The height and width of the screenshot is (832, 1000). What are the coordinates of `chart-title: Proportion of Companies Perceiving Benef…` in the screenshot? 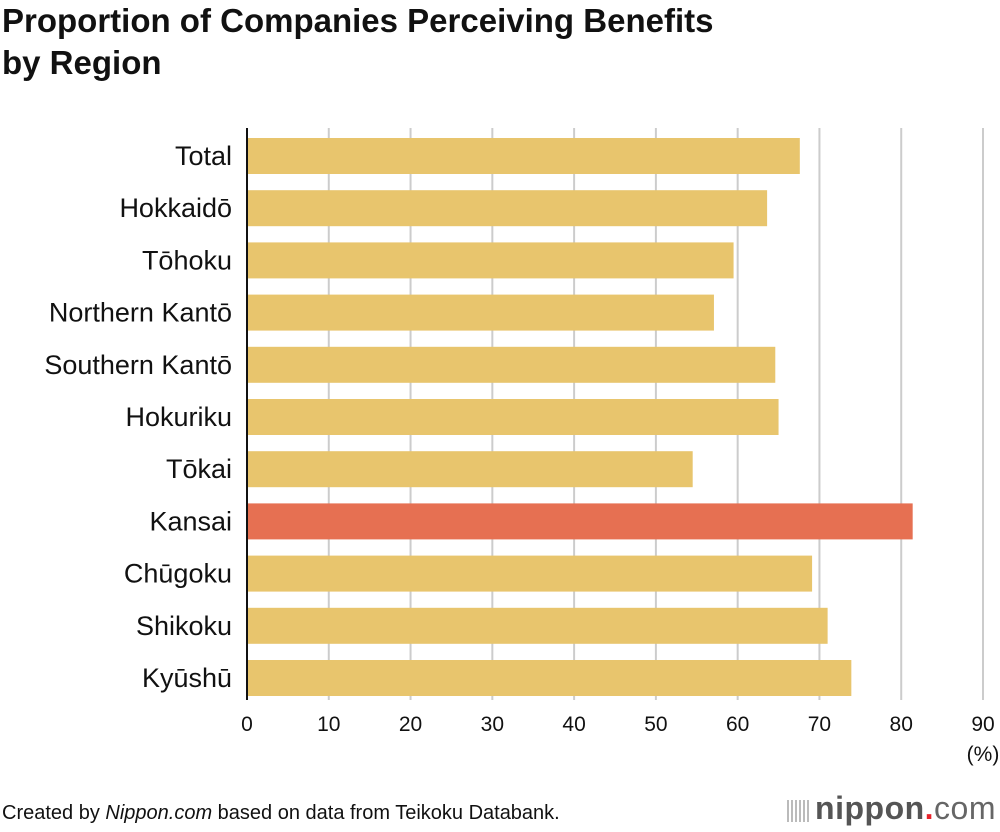 It's located at (357, 42).